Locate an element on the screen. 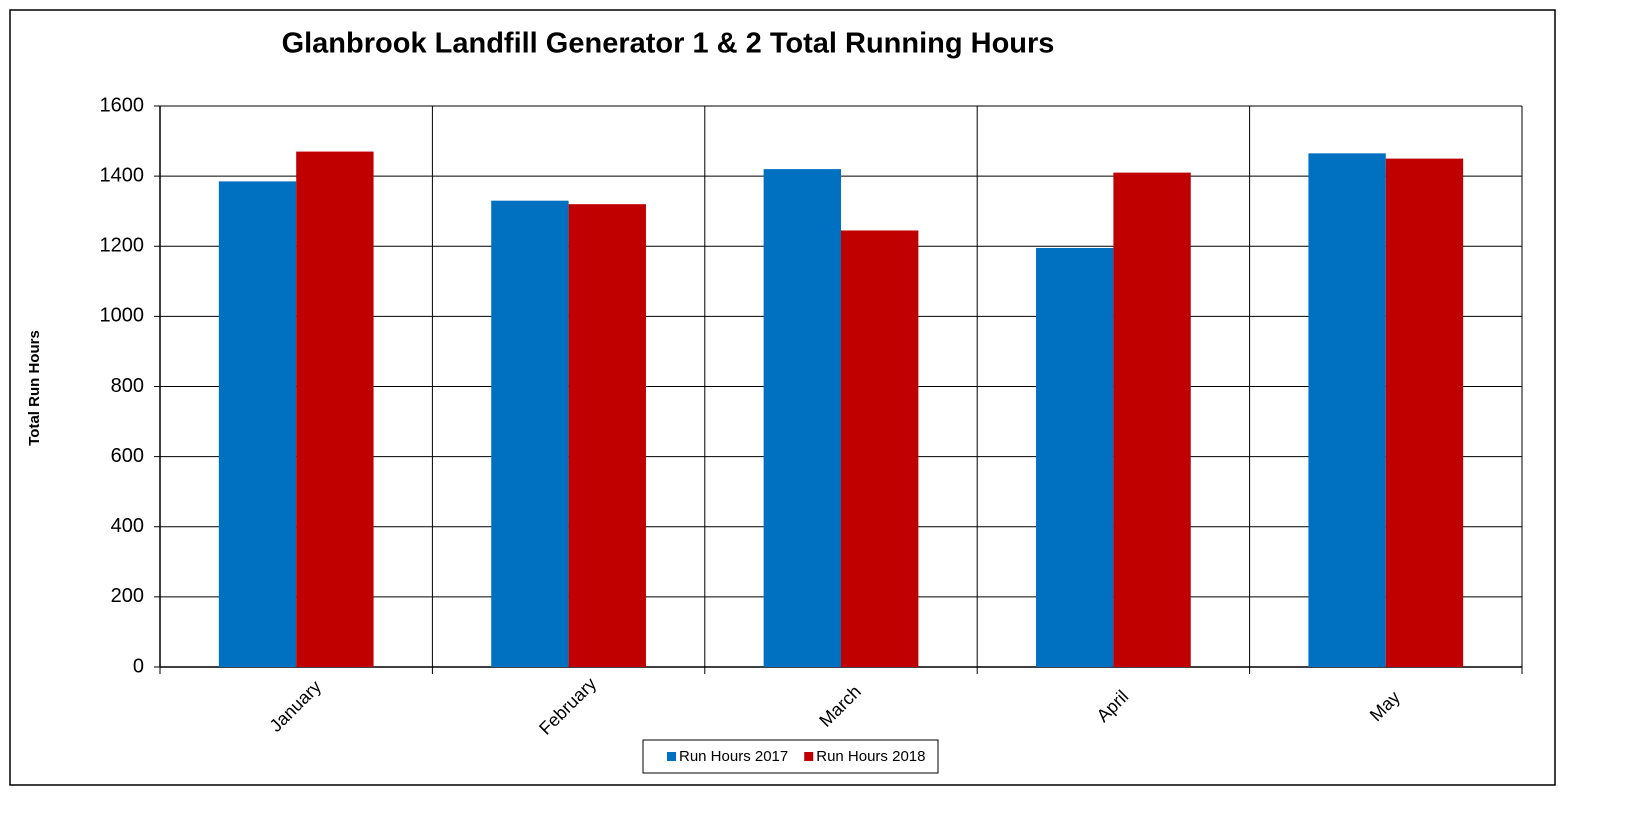  legend-label: Run Hours 2017 is located at coordinates (733, 756).